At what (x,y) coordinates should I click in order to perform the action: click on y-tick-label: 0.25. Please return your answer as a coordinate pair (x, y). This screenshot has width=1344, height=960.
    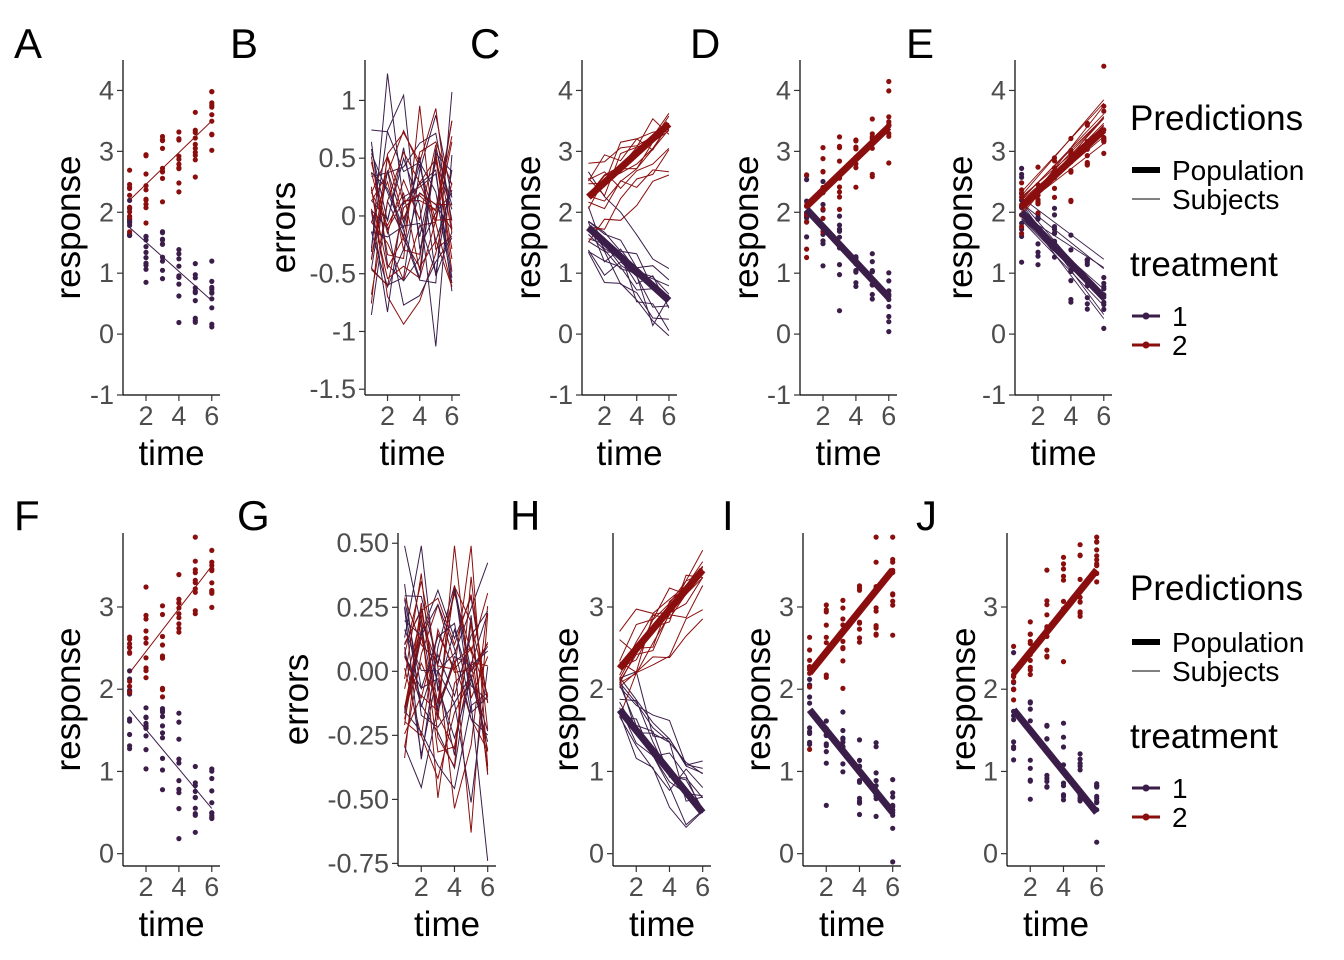
    Looking at the image, I should click on (362, 607).